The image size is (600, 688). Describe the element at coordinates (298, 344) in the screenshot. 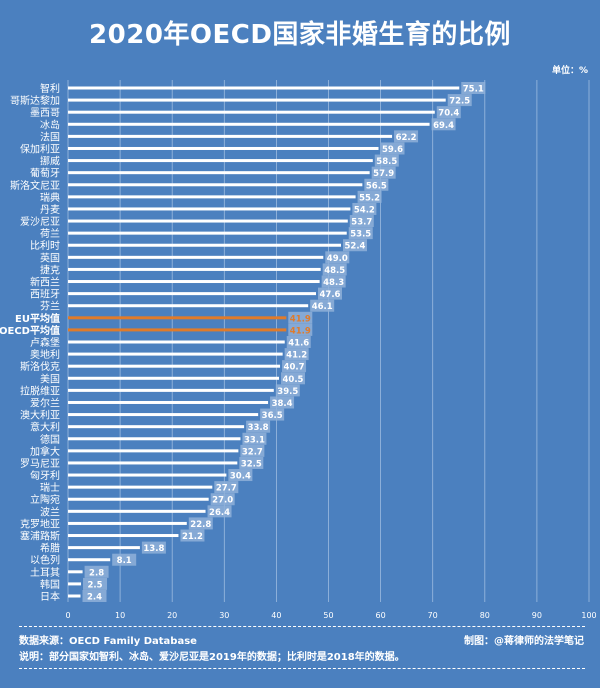

I see `value-label: 41.6` at that location.